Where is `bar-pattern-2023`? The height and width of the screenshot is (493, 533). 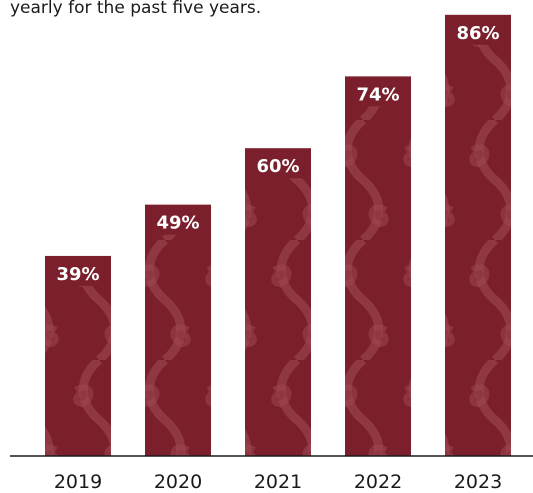
bar-pattern-2023 is located at coordinates (478, 250).